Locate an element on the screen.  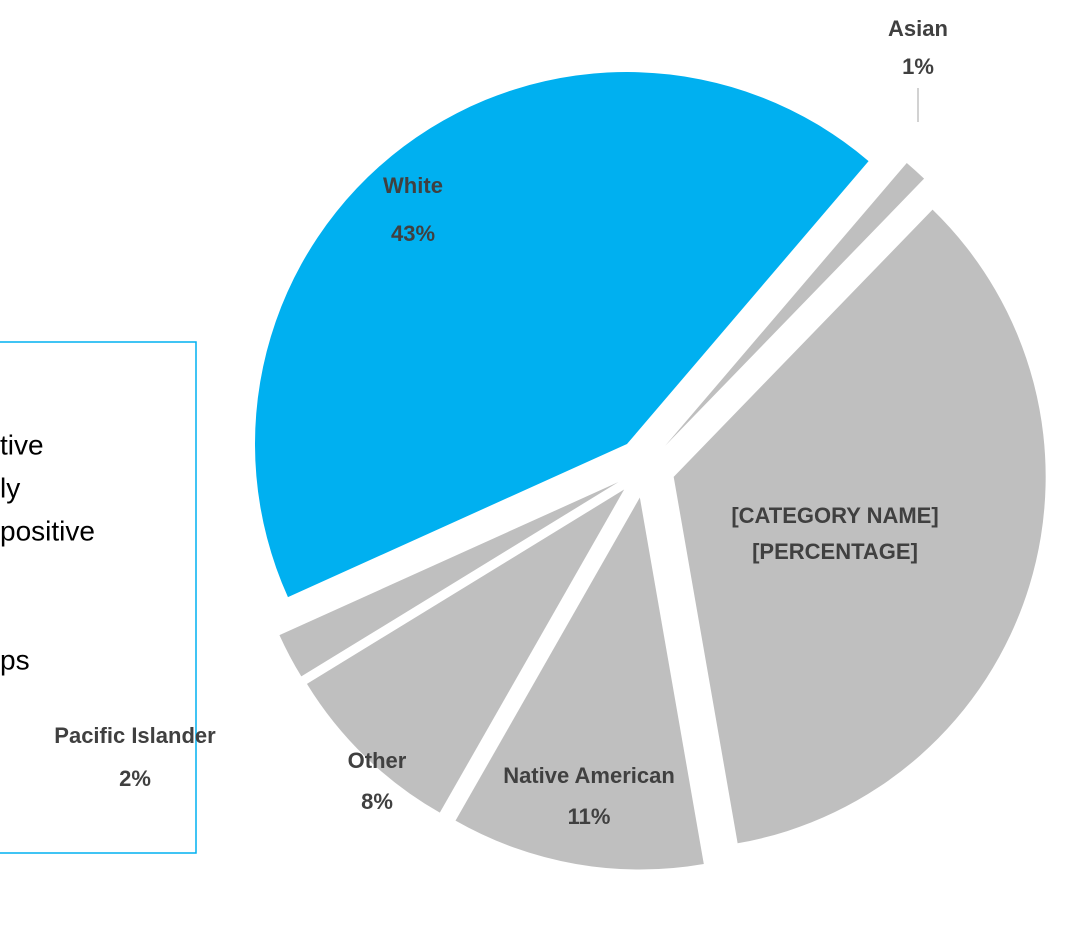
slice-value: 2% is located at coordinates (135, 778).